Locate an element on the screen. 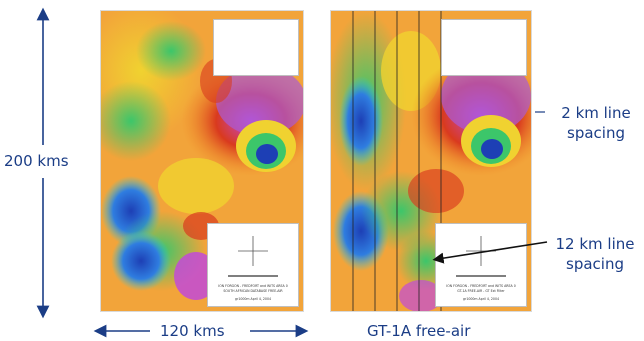 Image resolution: width=644 pixels, height=341 pixels. left-caption-3: gr1000m April 4, 2004 is located at coordinates (253, 299).